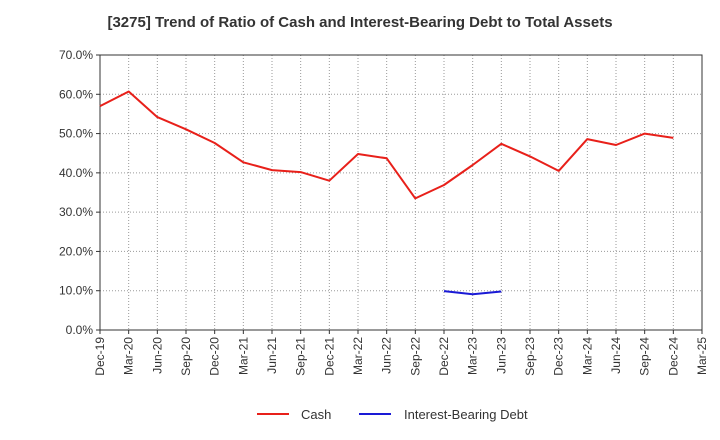 This screenshot has height=440, width=720. What do you see at coordinates (243, 356) in the screenshot?
I see `x-tick-label: Mar-21` at bounding box center [243, 356].